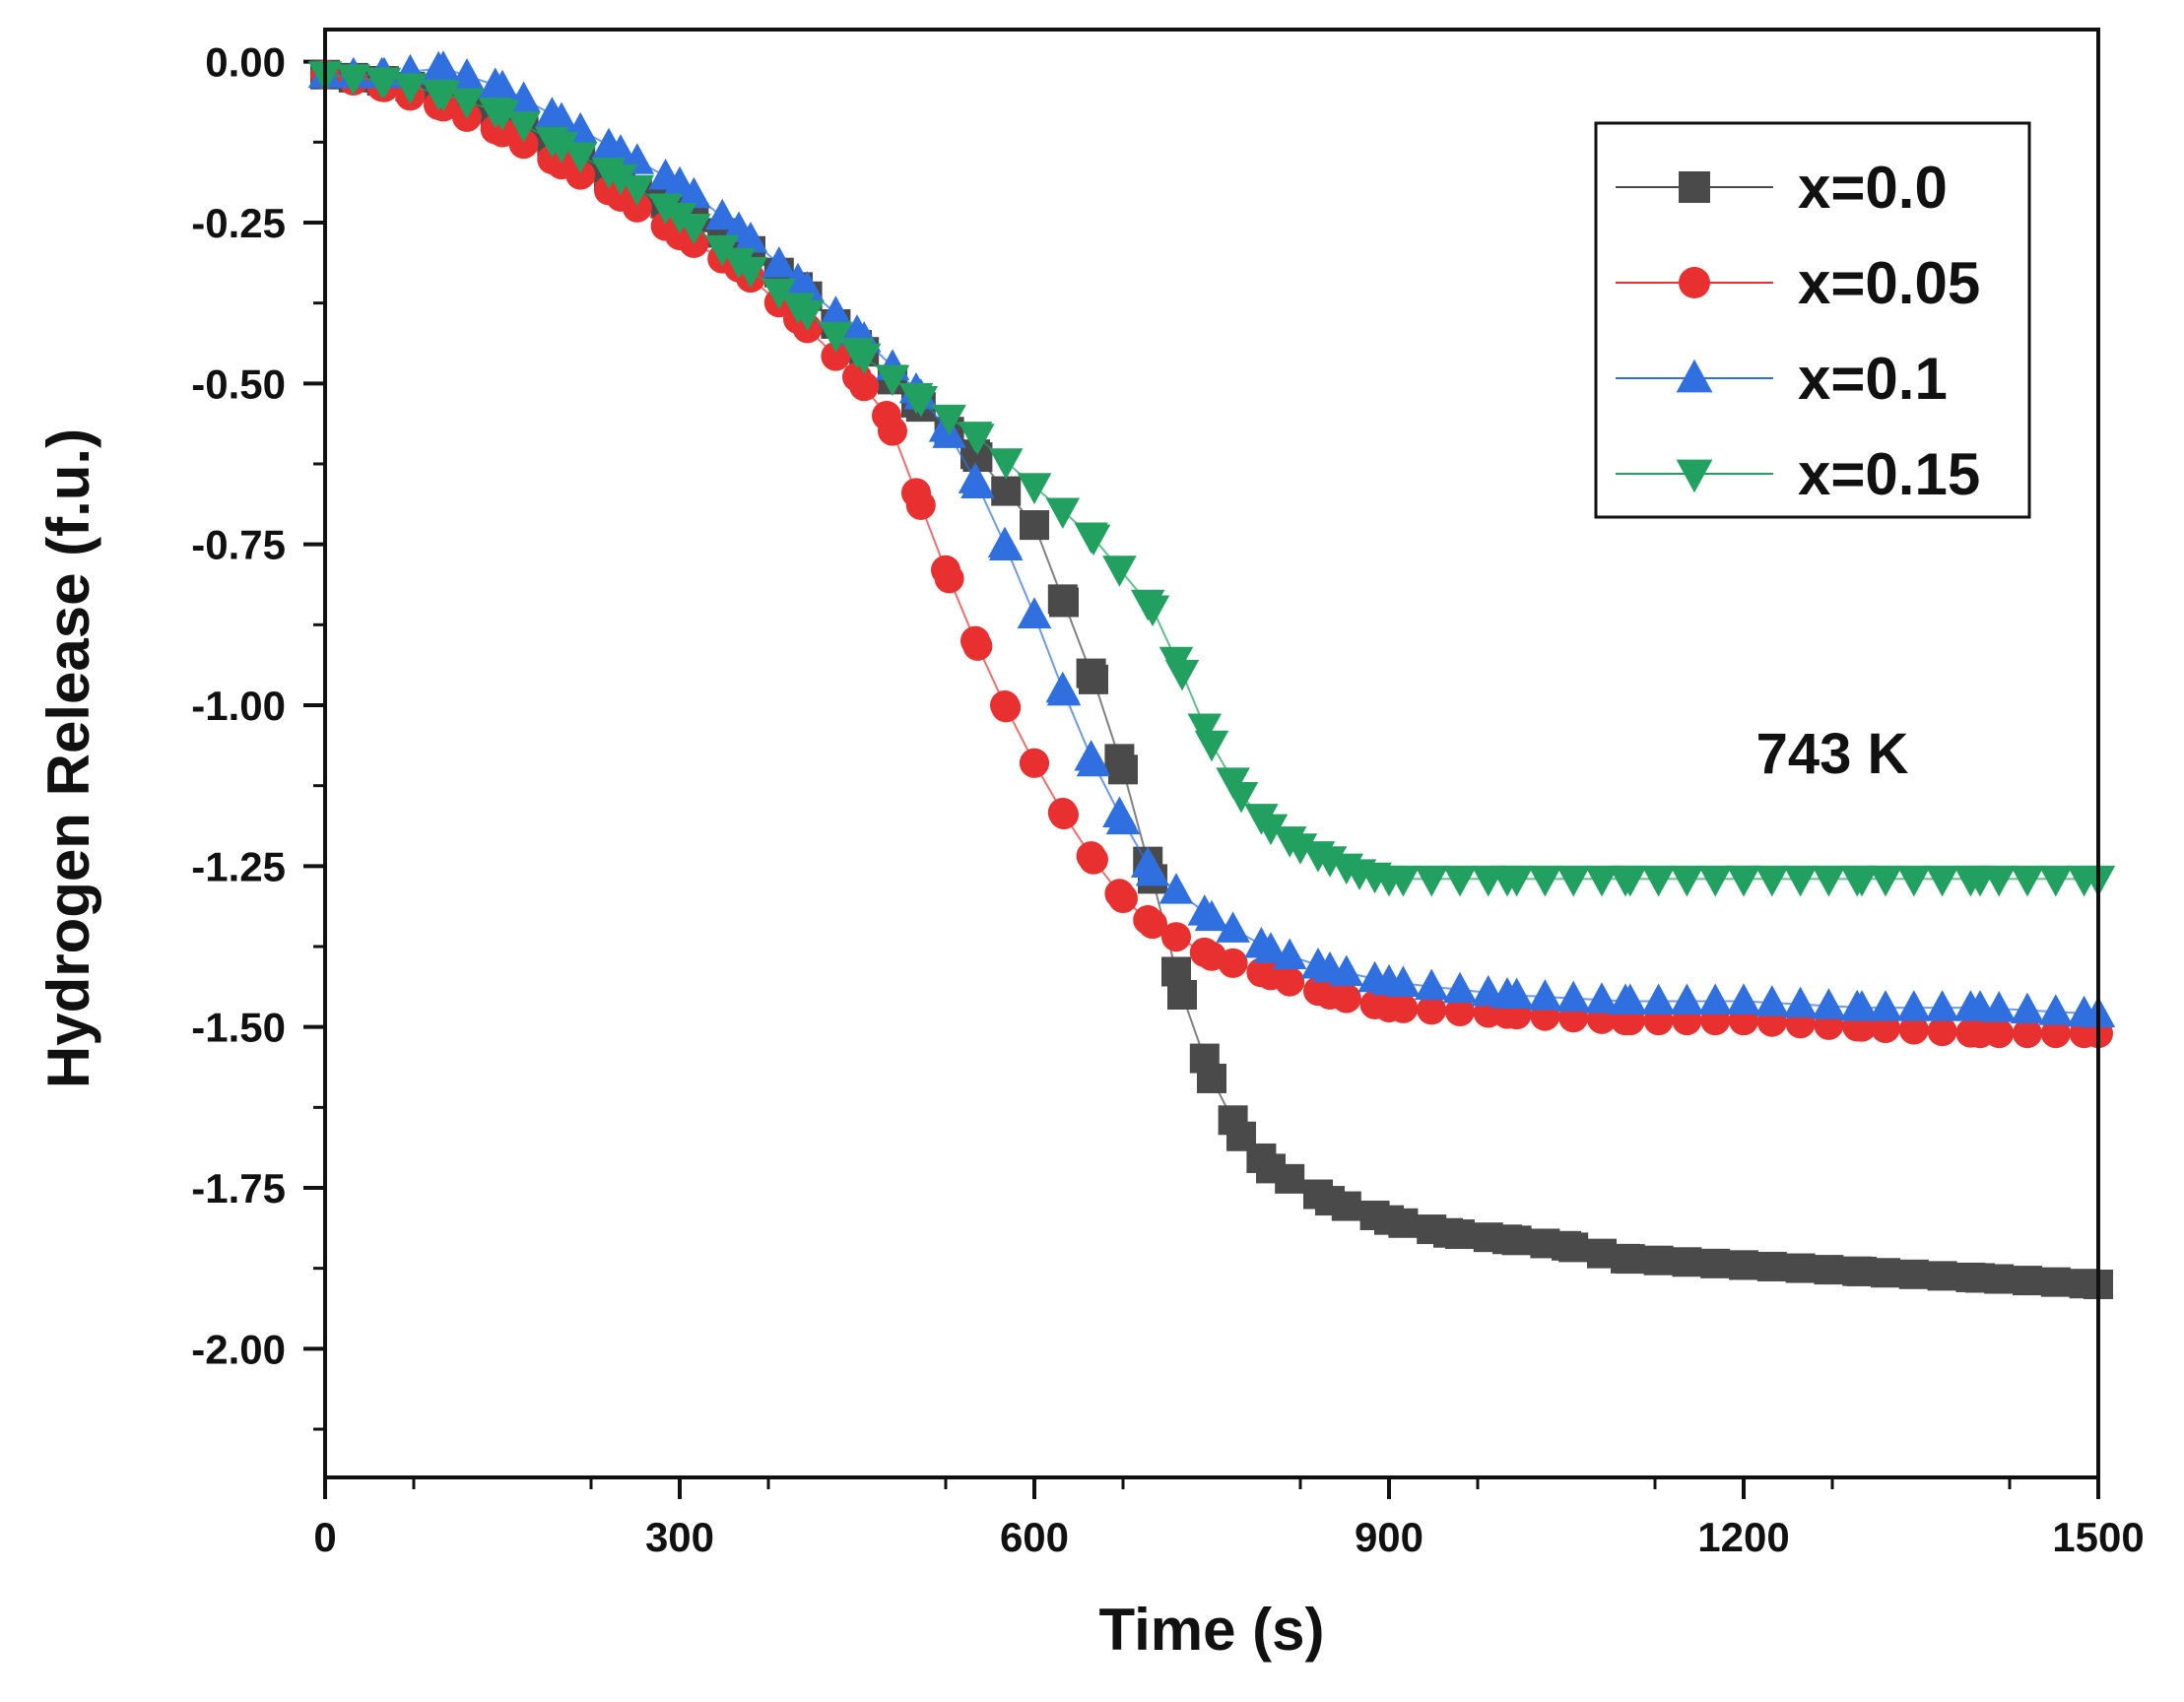  I want to click on legend-entry: x=0.05, so click(1798, 283).